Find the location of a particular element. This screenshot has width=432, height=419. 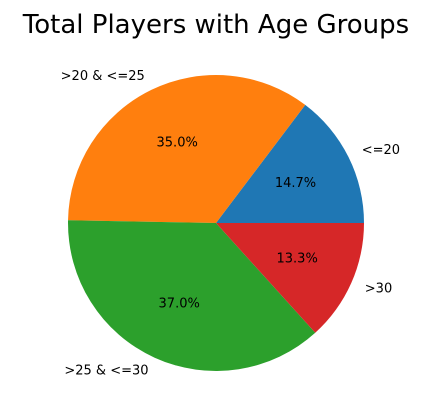

pie-label-25-30: >25 & <=30 is located at coordinates (106, 371).